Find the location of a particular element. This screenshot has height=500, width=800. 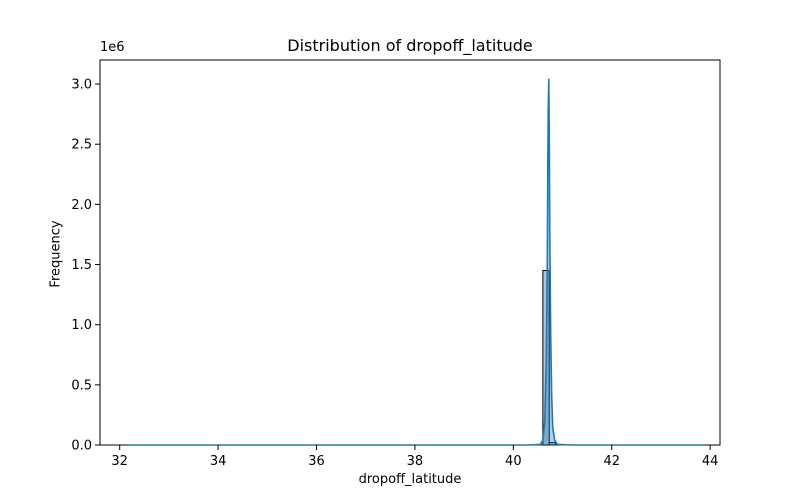

x-tick-label: 38 is located at coordinates (415, 461).